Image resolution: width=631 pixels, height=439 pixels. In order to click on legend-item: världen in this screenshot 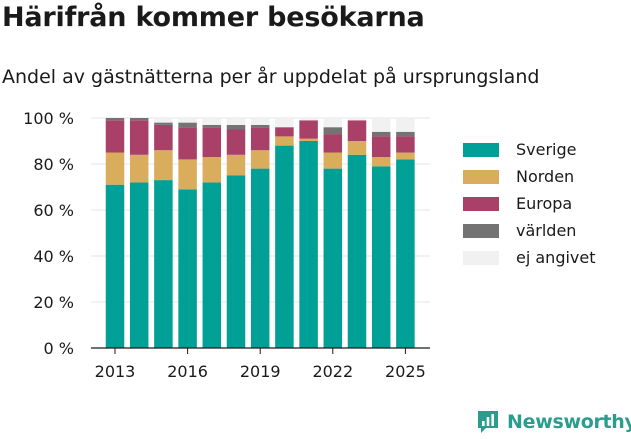, I will do `click(529, 230)`.